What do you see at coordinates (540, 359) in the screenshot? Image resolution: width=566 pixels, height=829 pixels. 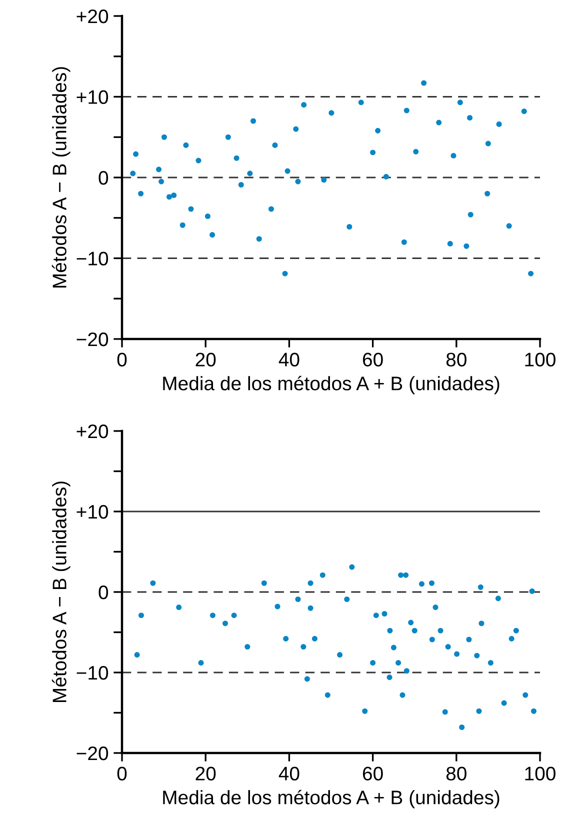 I see `x-tick-label: 100` at bounding box center [540, 359].